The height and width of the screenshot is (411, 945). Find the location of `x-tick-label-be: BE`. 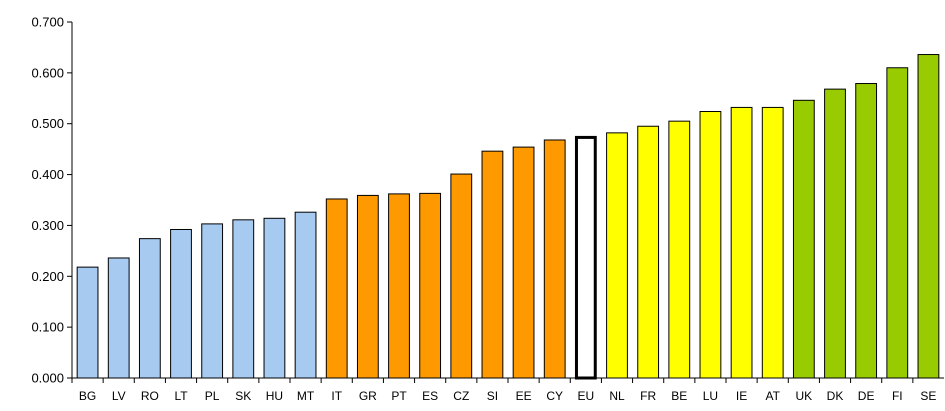

x-tick-label-be: BE is located at coordinates (679, 396).